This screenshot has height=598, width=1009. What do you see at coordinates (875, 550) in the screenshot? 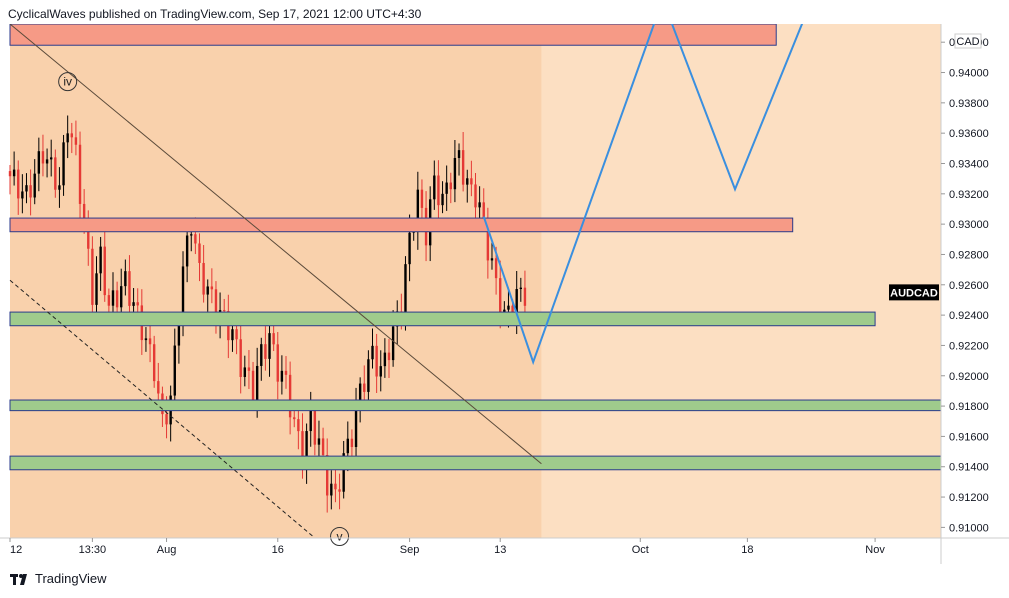
I see `x-tick-label: Nov` at bounding box center [875, 550].